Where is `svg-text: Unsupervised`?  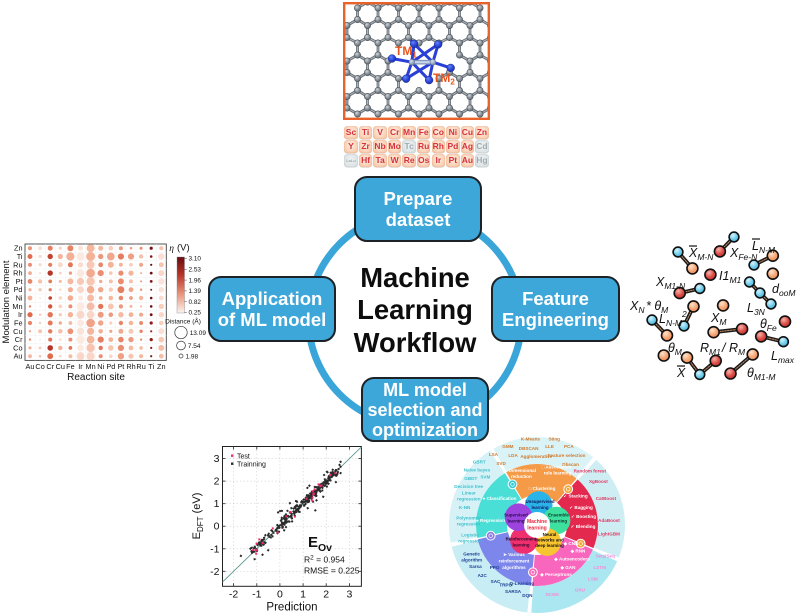 svg-text: Unsupervised is located at coordinates (539, 501).